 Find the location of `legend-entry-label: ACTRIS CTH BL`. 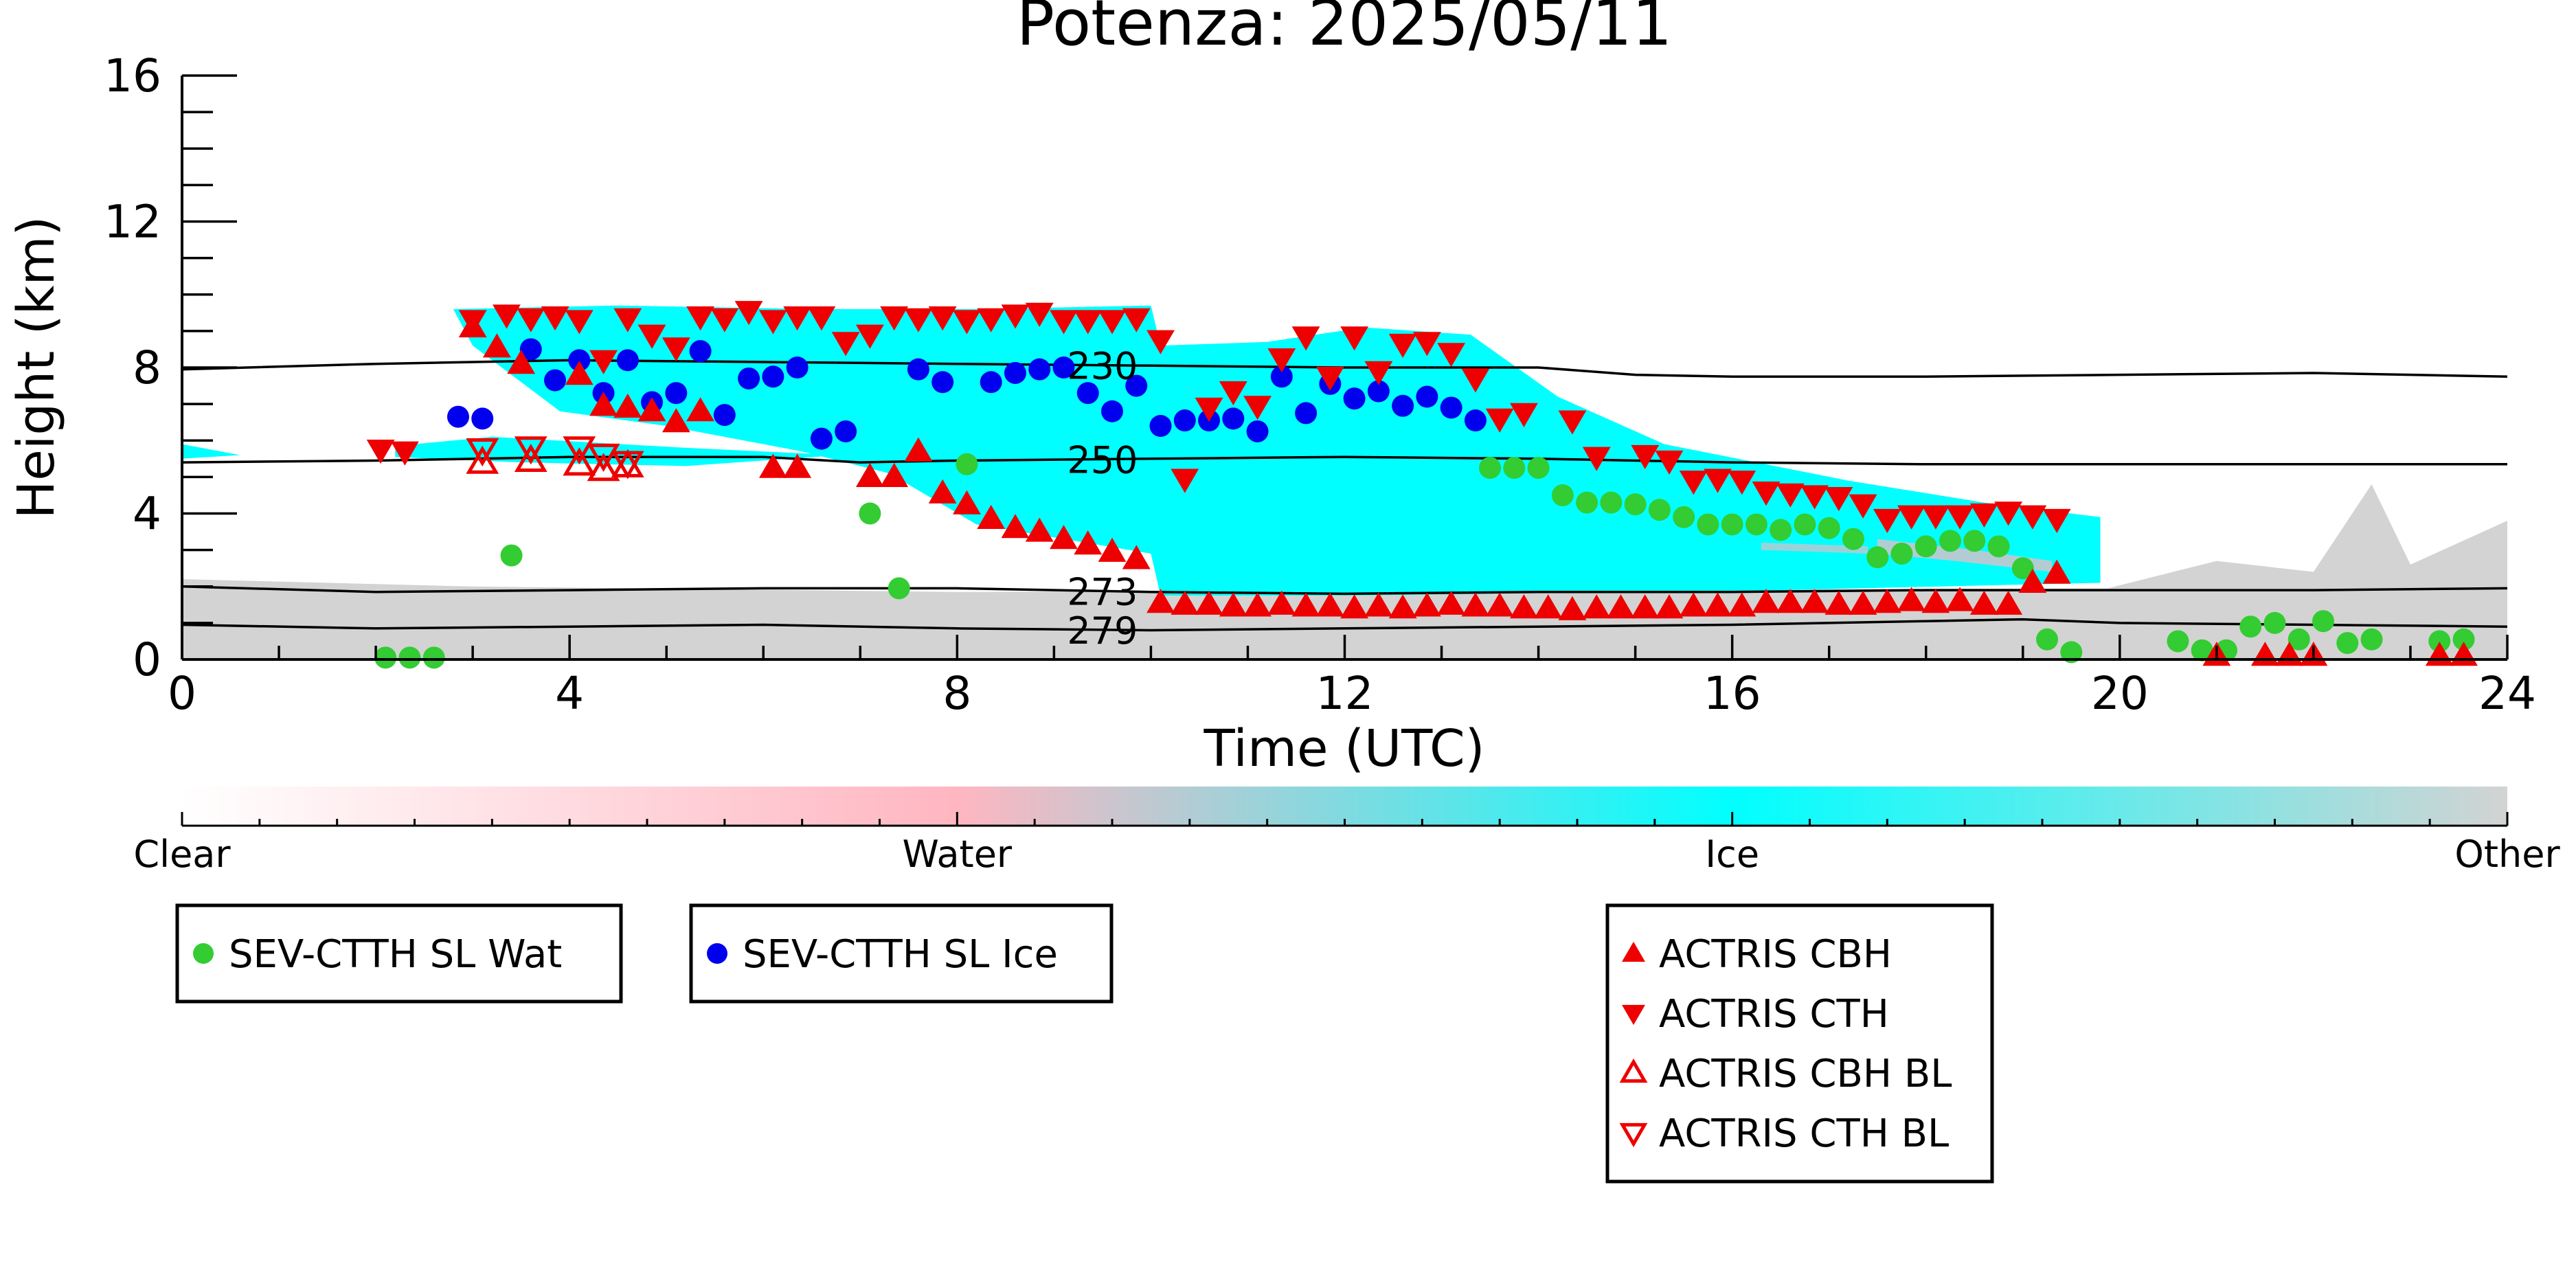

legend-entry-label: ACTRIS CTH BL is located at coordinates (1804, 1133).